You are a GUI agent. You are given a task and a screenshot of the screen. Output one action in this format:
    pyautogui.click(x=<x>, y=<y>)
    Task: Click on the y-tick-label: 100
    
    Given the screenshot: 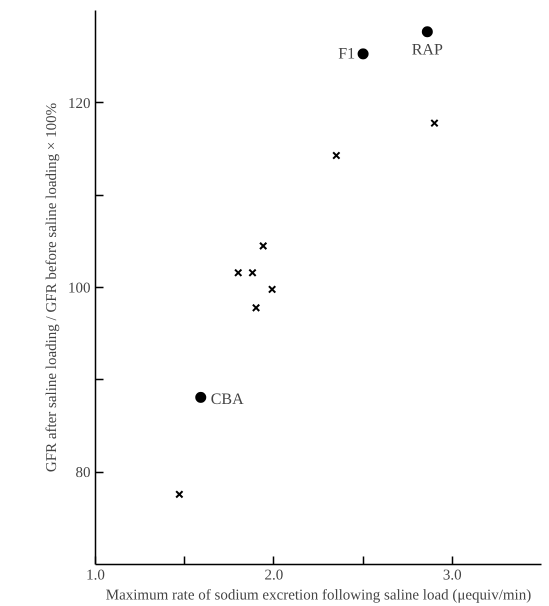 What is the action you would take?
    pyautogui.click(x=79, y=288)
    